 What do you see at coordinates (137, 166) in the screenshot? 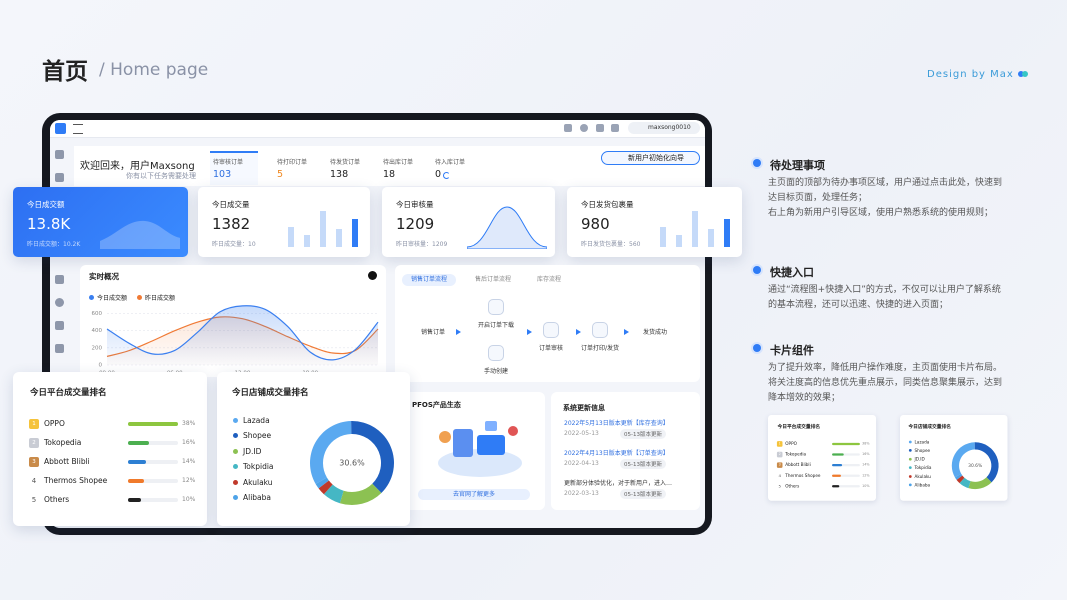
I see `welcome-greeting: 欢迎回来，用户Maxsong` at bounding box center [137, 166].